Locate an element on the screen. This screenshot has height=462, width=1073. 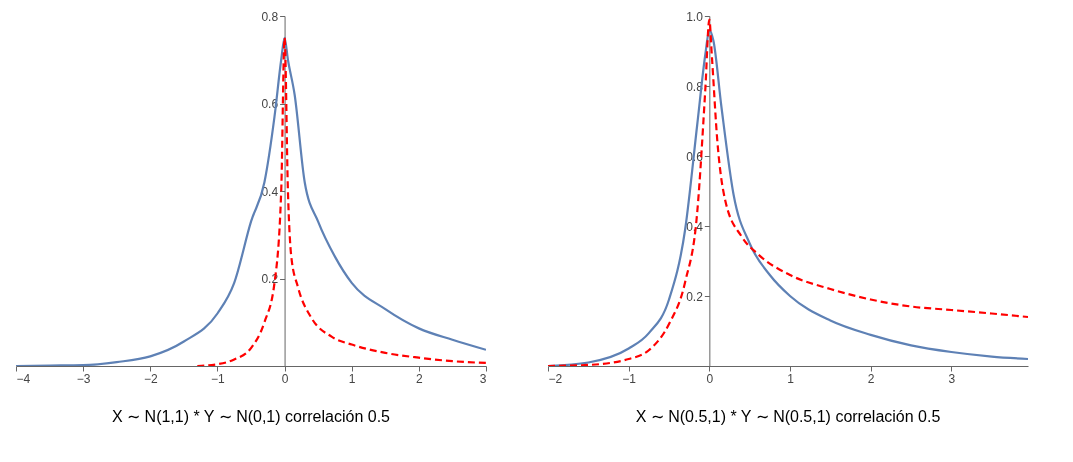
y-tick-label: 1.0 is located at coordinates (695, 16).